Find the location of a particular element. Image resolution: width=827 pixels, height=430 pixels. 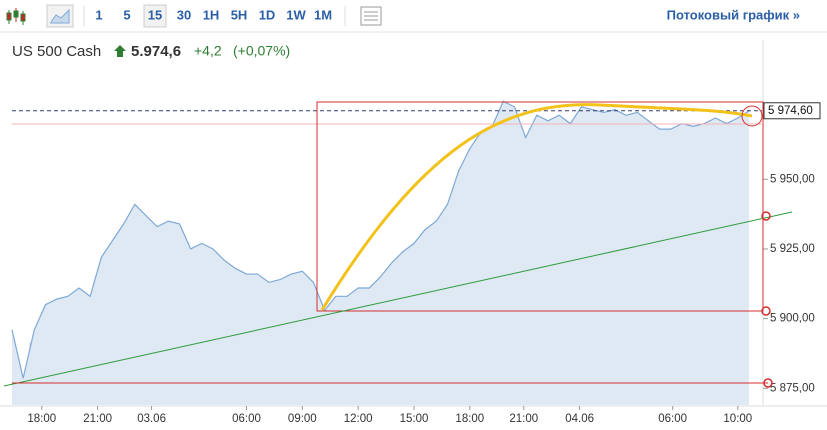

table-icon is located at coordinates (371, 16).